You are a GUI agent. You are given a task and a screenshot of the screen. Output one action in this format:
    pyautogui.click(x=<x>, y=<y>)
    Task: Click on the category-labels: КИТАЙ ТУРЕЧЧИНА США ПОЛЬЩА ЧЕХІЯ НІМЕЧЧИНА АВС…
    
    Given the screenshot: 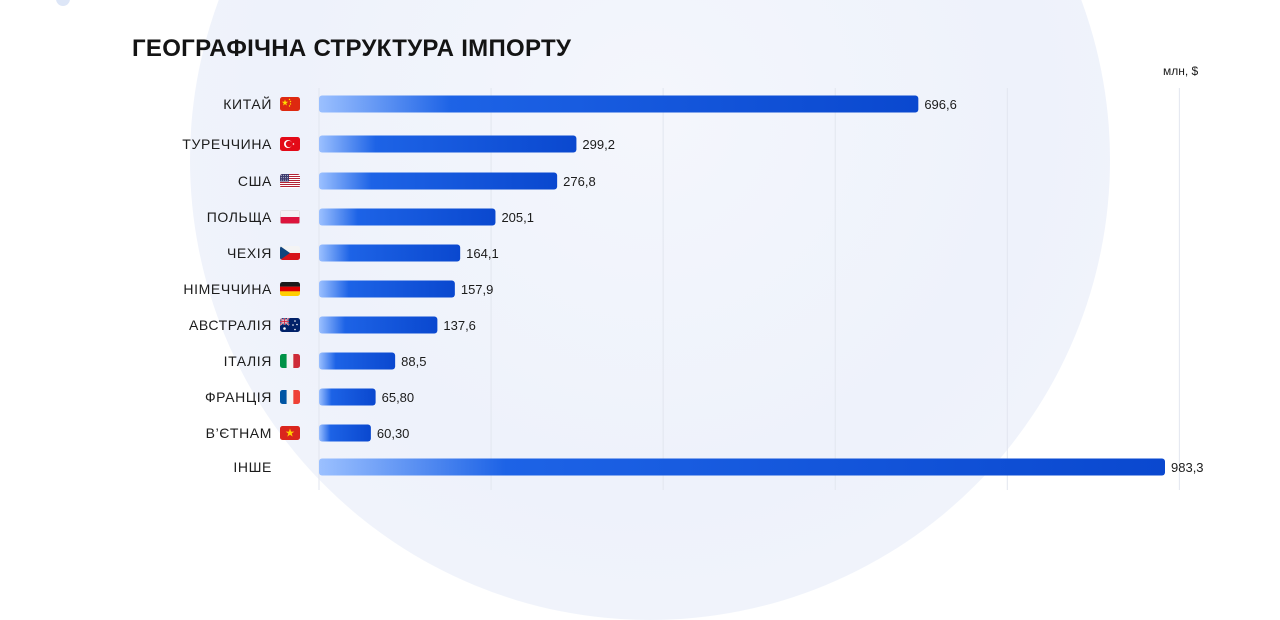 What is the action you would take?
    pyautogui.click(x=227, y=285)
    